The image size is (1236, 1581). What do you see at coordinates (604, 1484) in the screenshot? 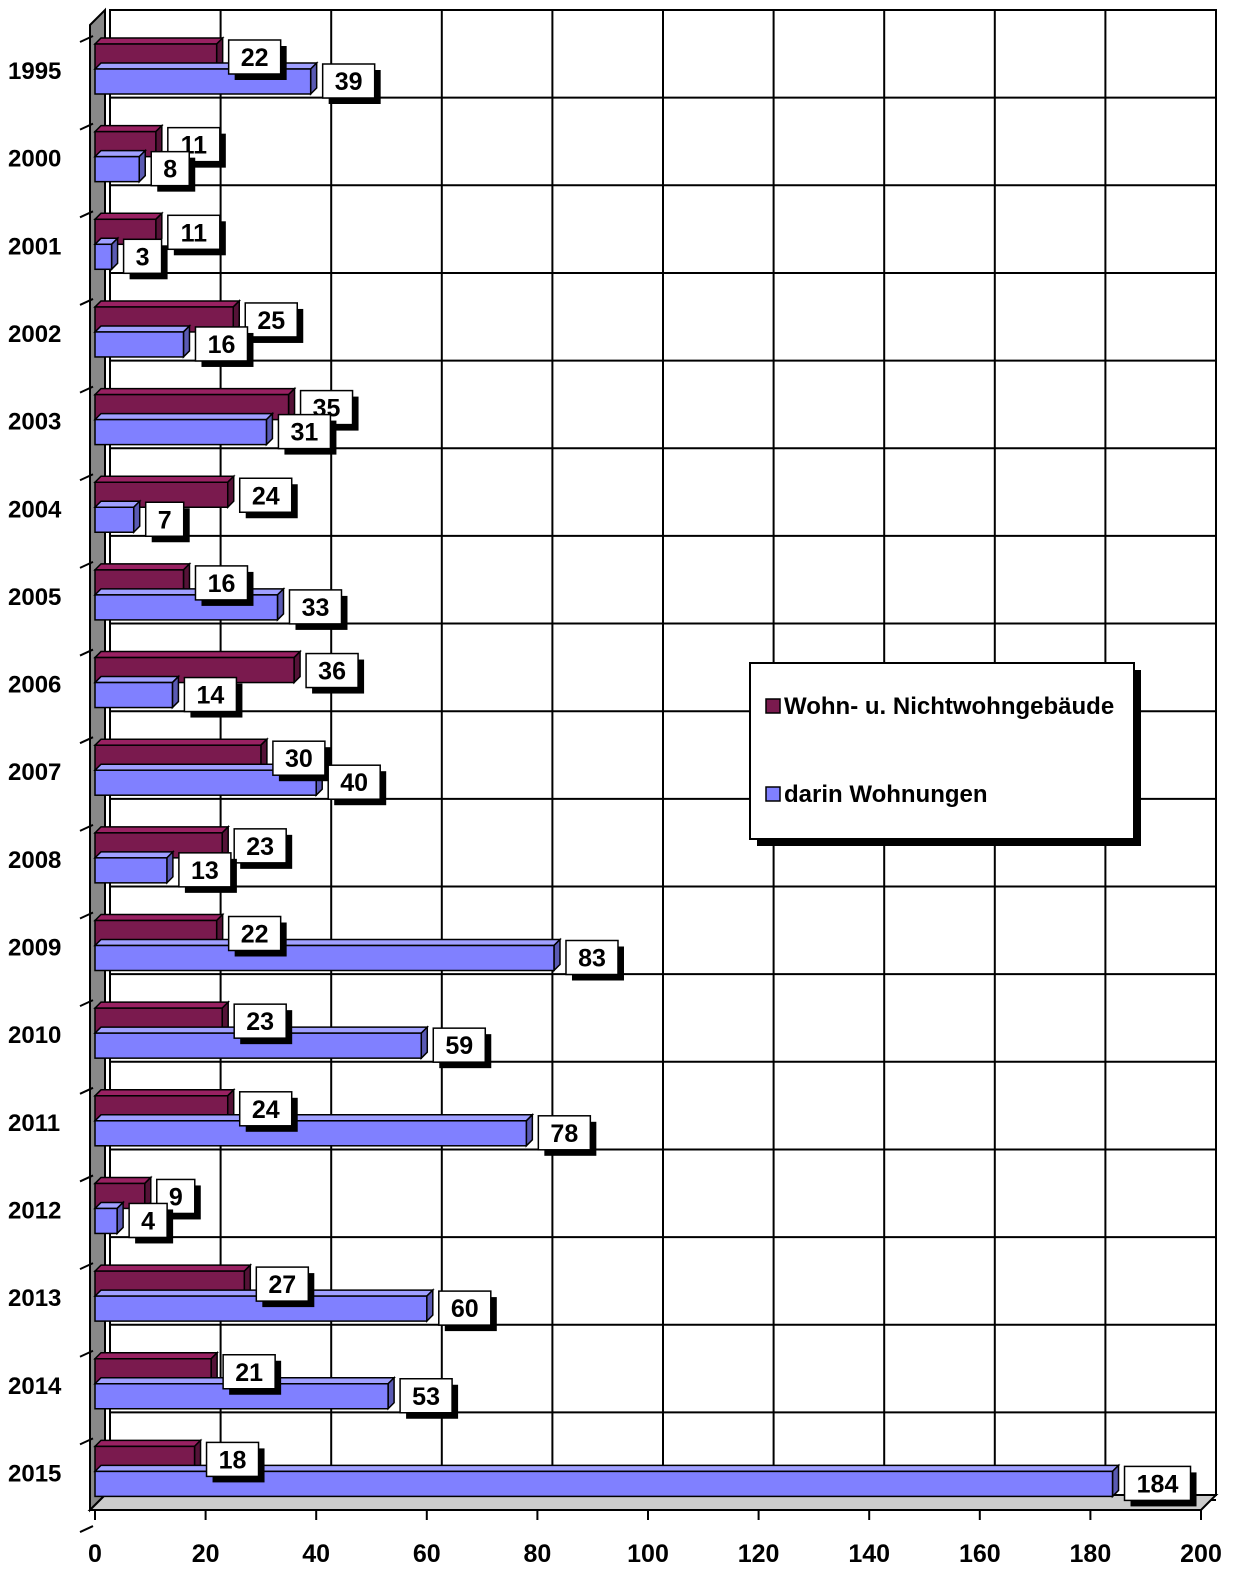
I see `bar-2015-b-front` at bounding box center [604, 1484].